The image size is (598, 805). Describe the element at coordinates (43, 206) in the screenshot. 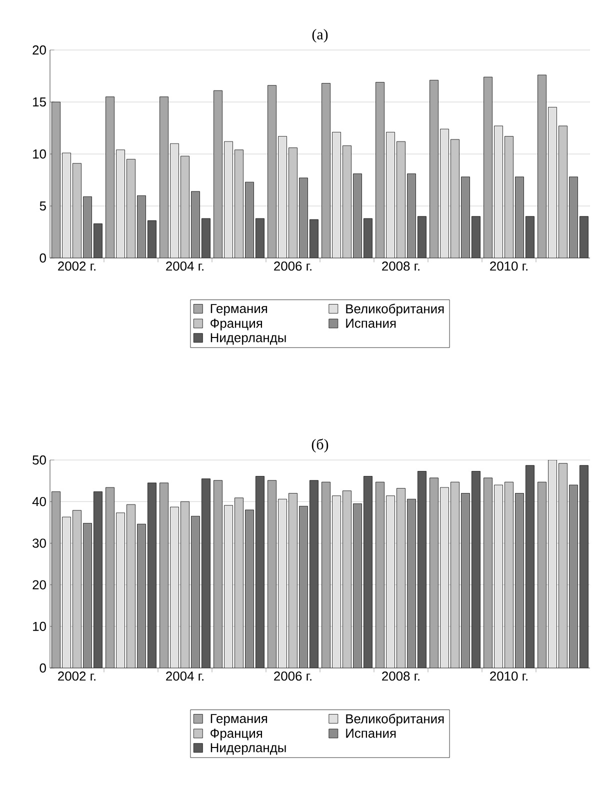

I see `y-tick-label: 5` at that location.